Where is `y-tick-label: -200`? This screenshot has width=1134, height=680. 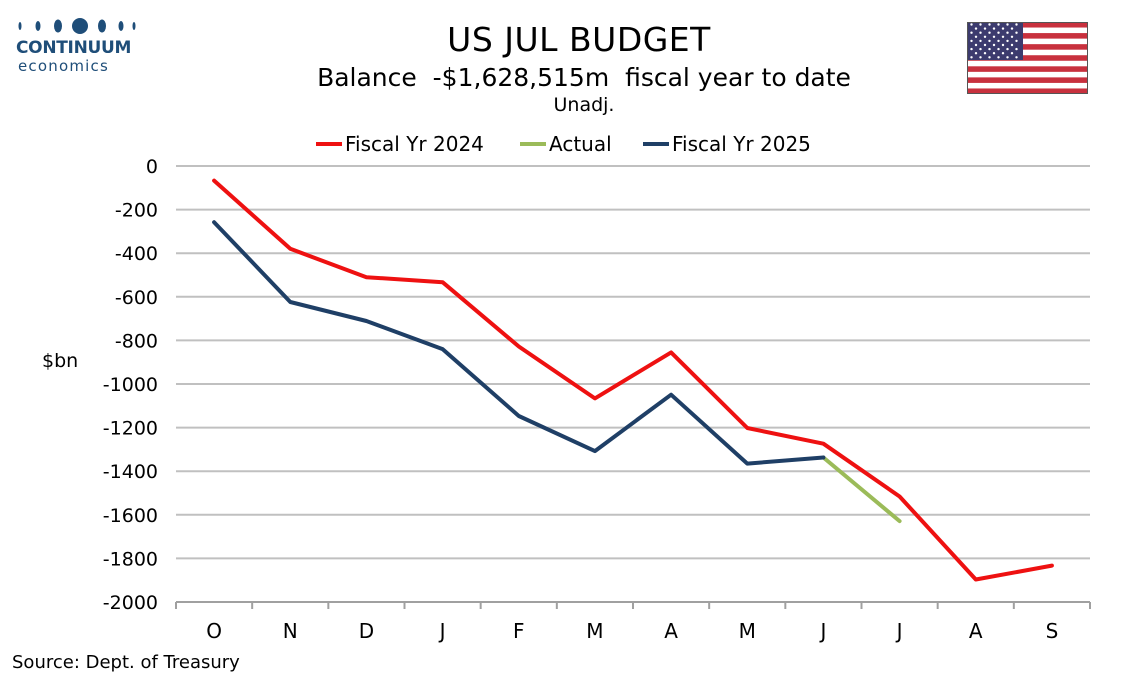
y-tick-label: -200 is located at coordinates (136, 211).